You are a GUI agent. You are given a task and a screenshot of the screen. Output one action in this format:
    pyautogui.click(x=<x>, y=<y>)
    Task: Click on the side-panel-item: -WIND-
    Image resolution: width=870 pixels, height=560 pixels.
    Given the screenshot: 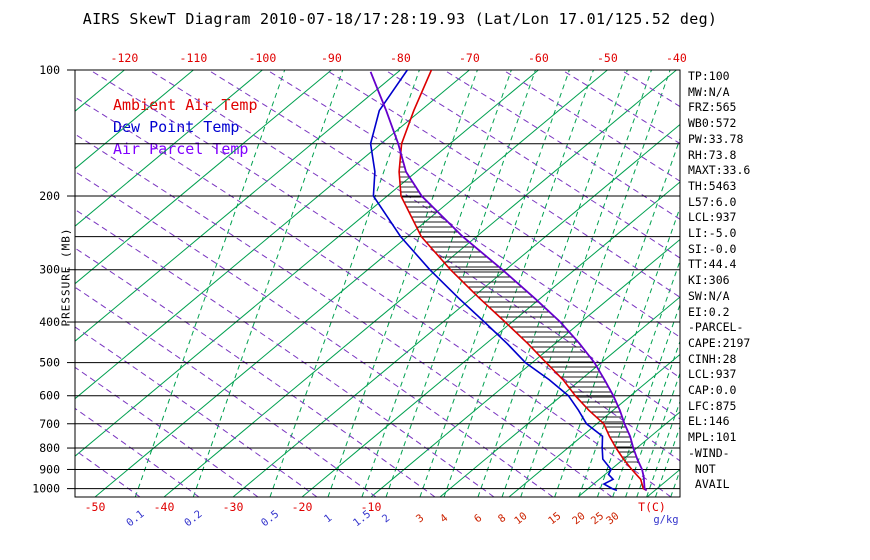 What is the action you would take?
    pyautogui.click(x=709, y=452)
    